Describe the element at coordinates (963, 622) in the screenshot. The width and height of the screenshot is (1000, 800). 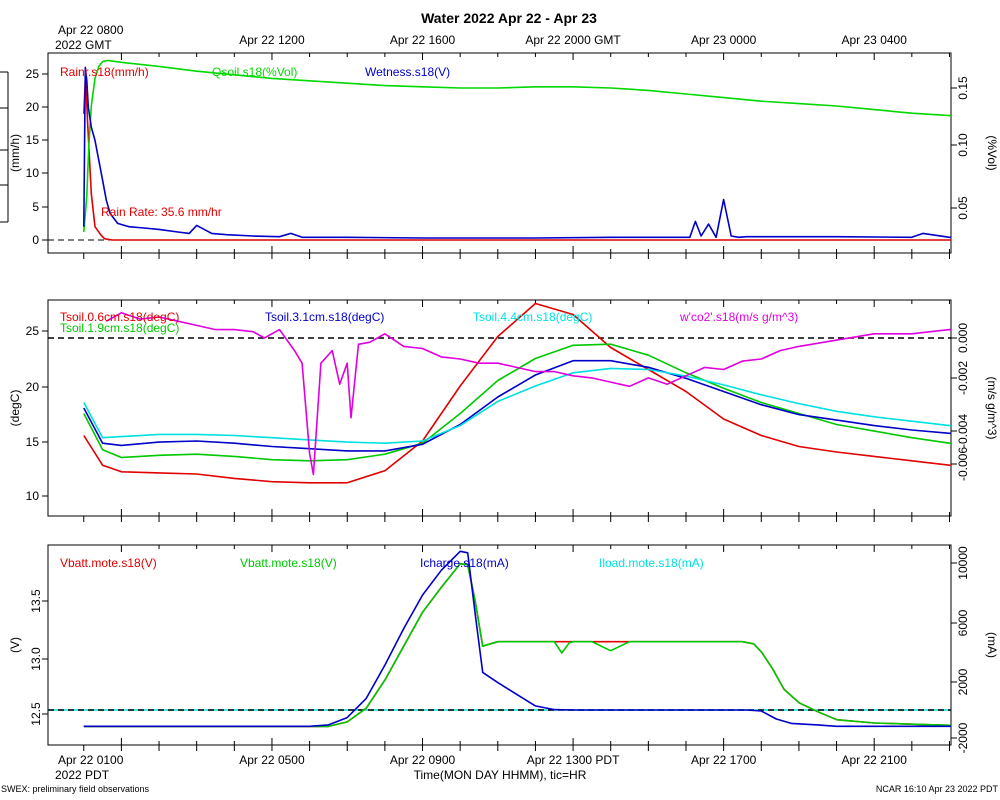
I see `p3-ytick-right-label: 6000` at that location.